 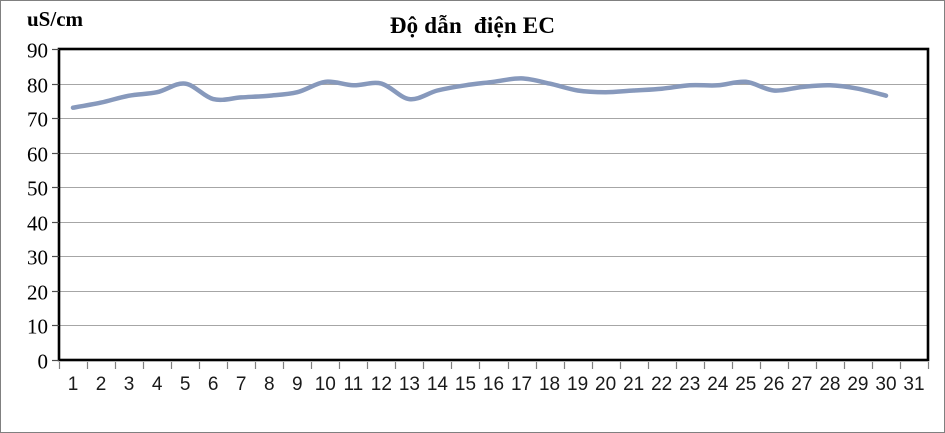 What do you see at coordinates (101, 384) in the screenshot?
I see `x-axis-tick-label: 2` at bounding box center [101, 384].